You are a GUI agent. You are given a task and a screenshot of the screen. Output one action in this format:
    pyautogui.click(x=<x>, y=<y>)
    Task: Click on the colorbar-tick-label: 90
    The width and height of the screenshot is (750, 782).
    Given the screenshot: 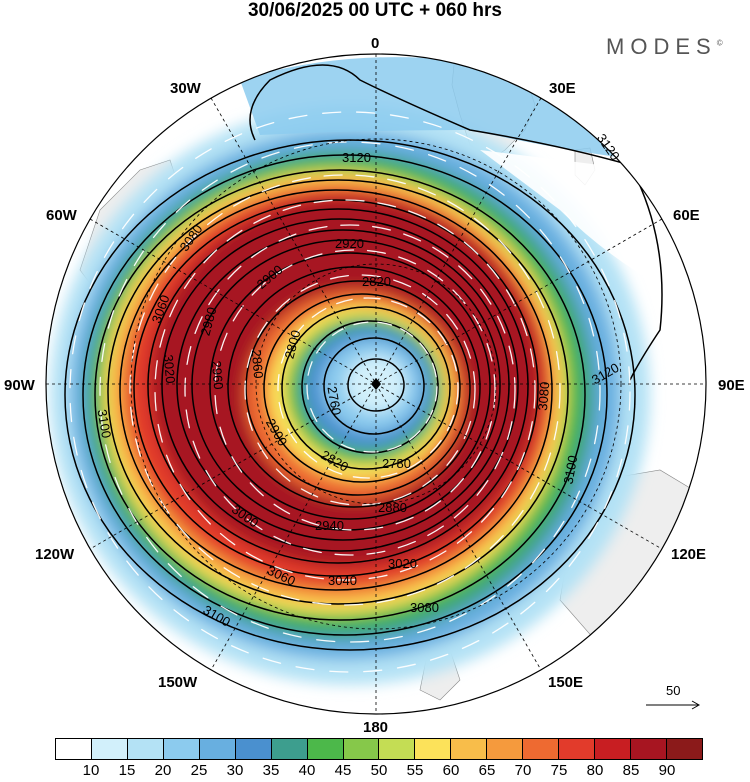 What is the action you would take?
    pyautogui.click(x=667, y=770)
    